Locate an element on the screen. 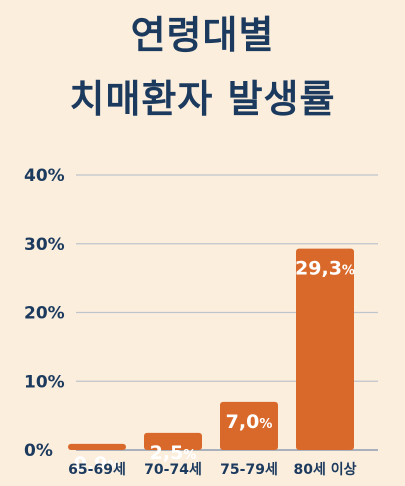 This screenshot has width=405, height=486. x-tick-label: 65-69세 is located at coordinates (97, 470).